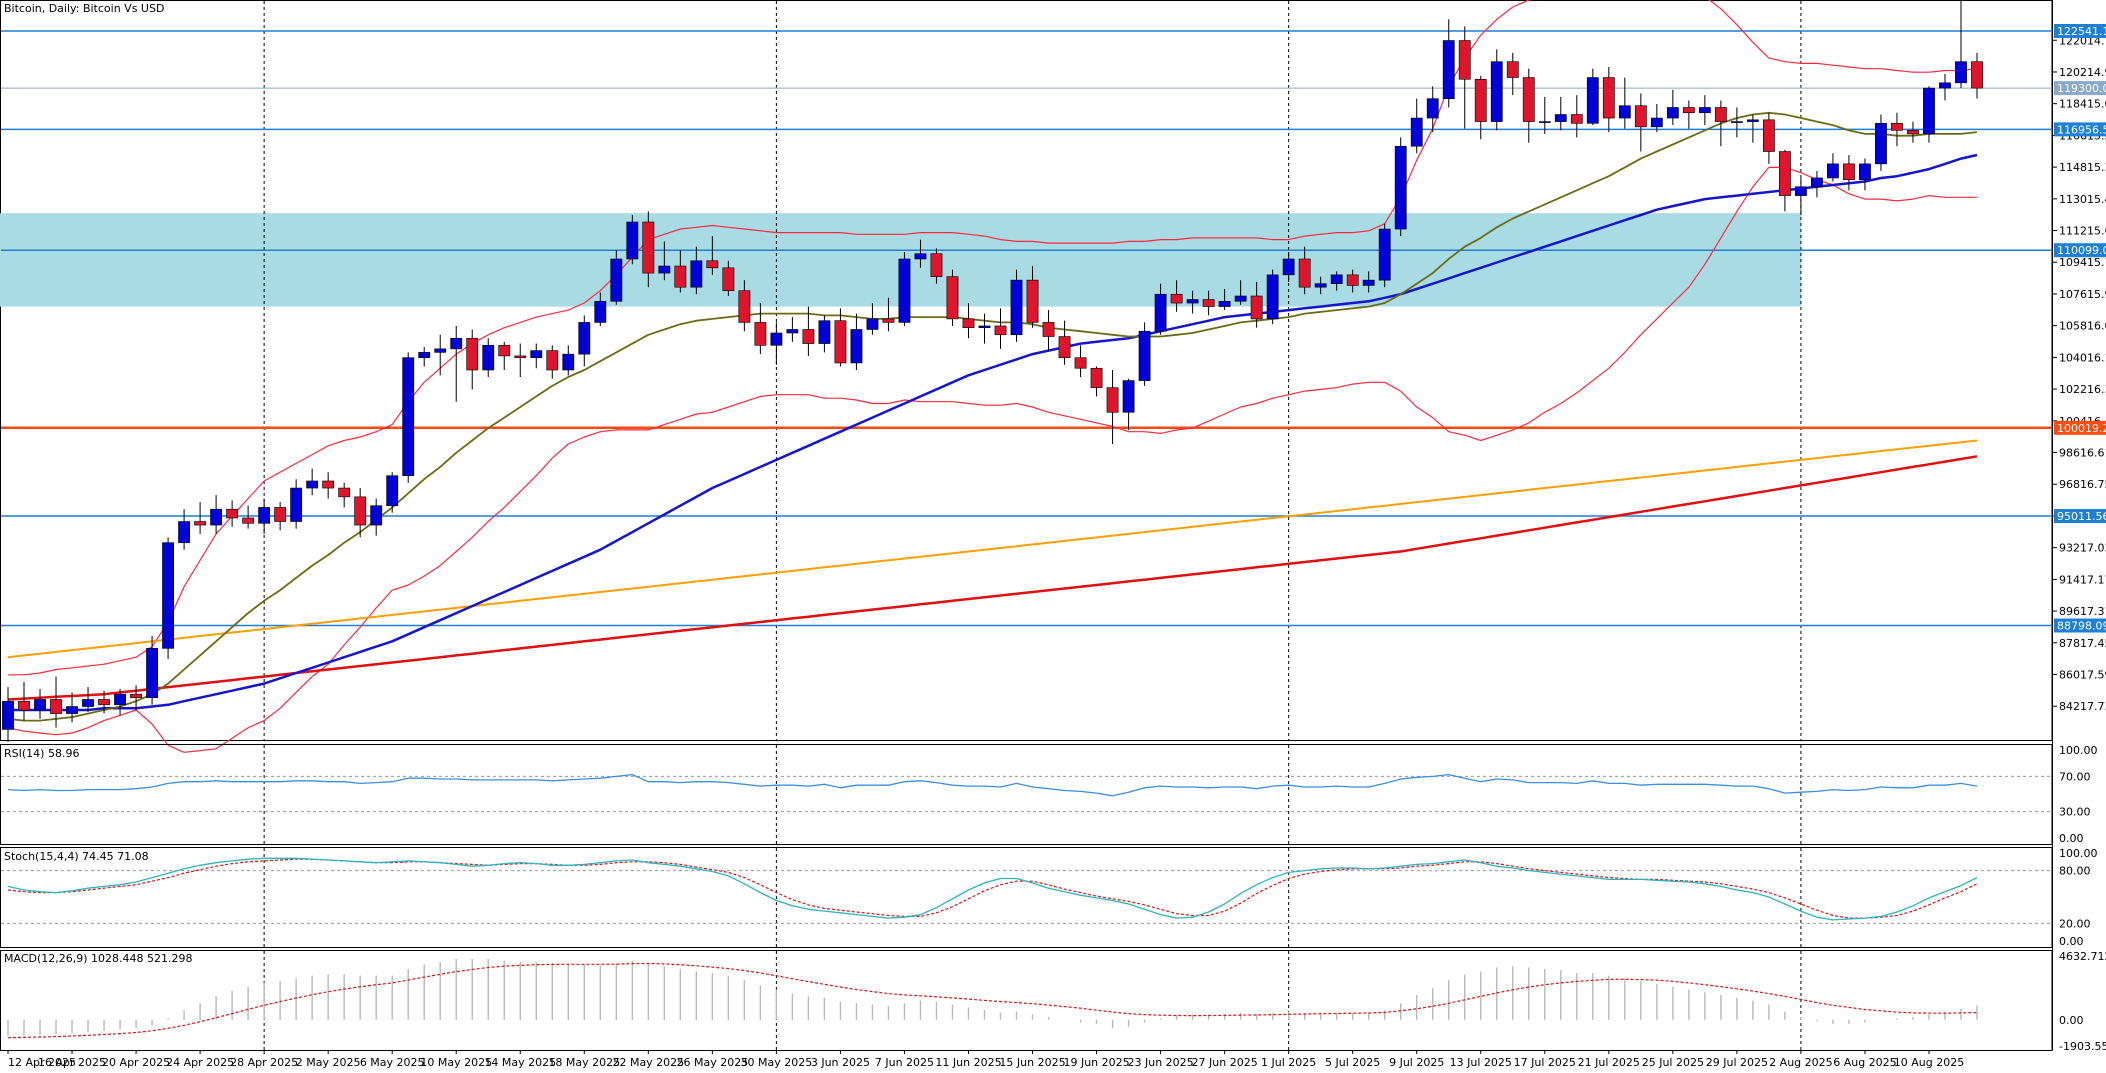 The image size is (2106, 1073). Describe the element at coordinates (1053, 1001) in the screenshot. I see `macd-pane: 4632.712 0.00 -1903.558` at that location.